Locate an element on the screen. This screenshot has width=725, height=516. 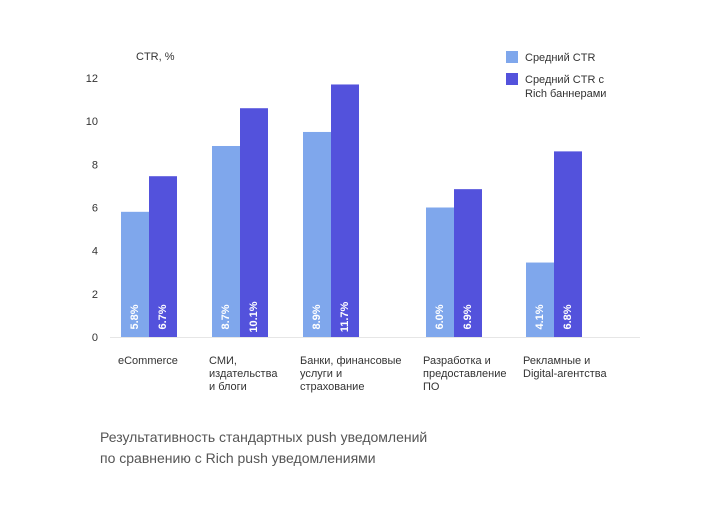
category-label-3-line-1: Банки, финансовые is located at coordinates (351, 361).